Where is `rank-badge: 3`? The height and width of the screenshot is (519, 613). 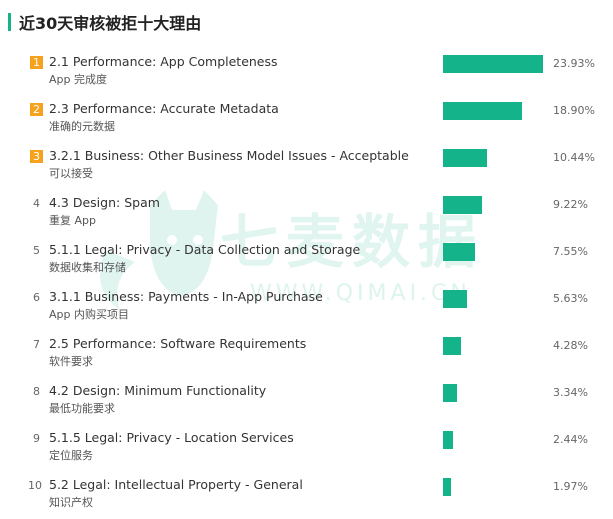
rank-badge: 3 is located at coordinates (36, 156).